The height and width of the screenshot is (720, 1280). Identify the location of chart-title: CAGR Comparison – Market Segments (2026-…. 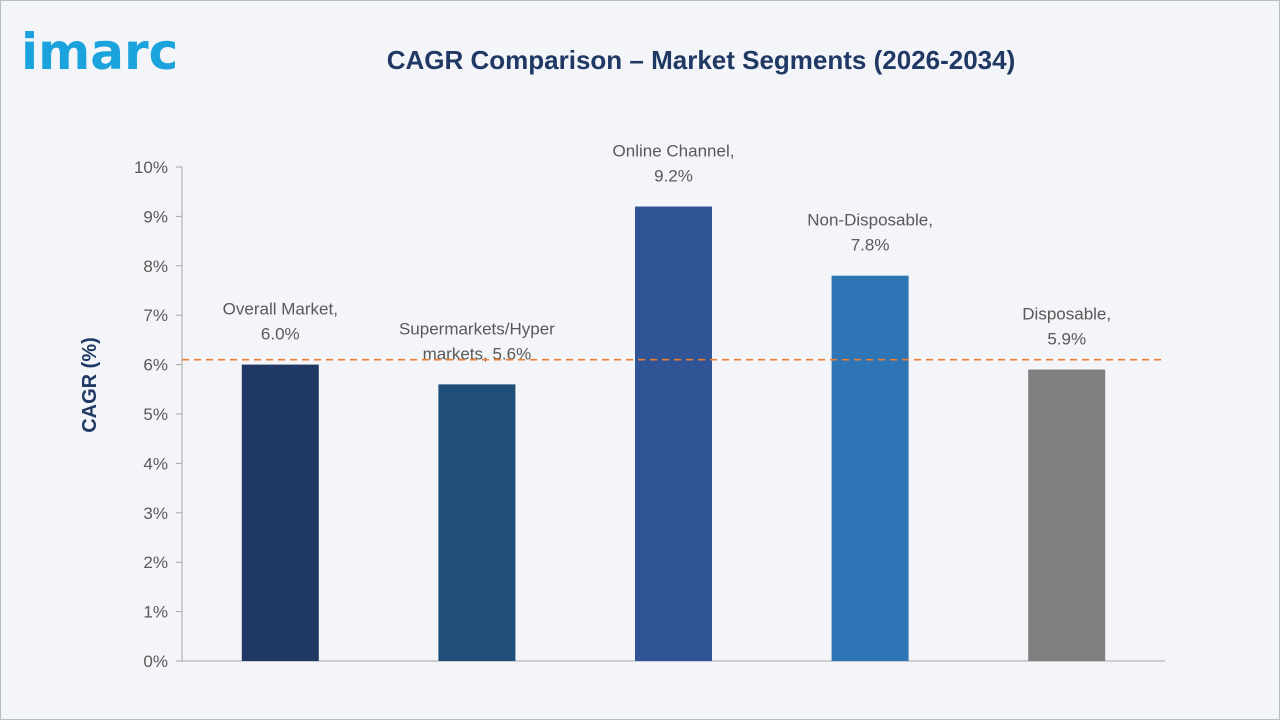
(701, 60).